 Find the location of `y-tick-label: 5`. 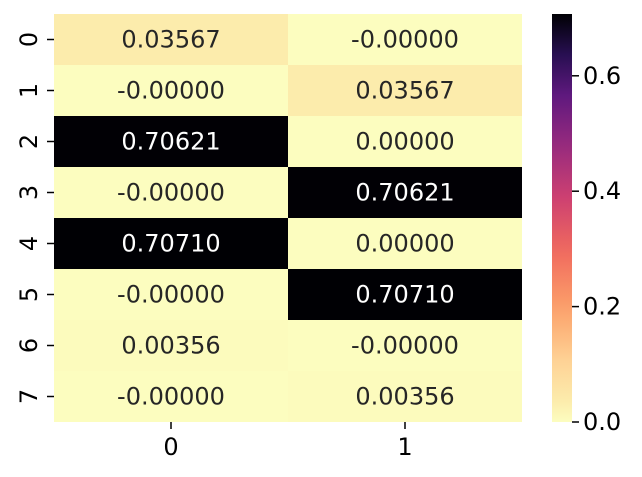

y-tick-label: 5 is located at coordinates (29, 294).